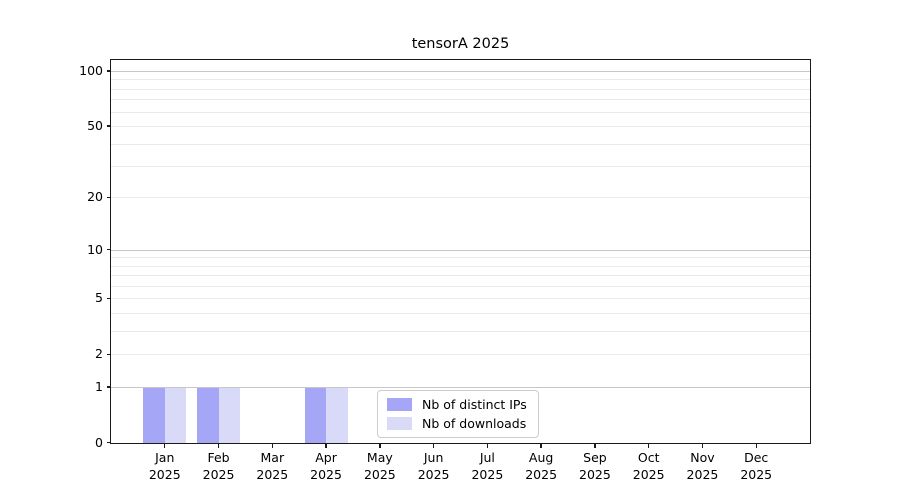  I want to click on y-tick-label: 20, so click(95, 197).